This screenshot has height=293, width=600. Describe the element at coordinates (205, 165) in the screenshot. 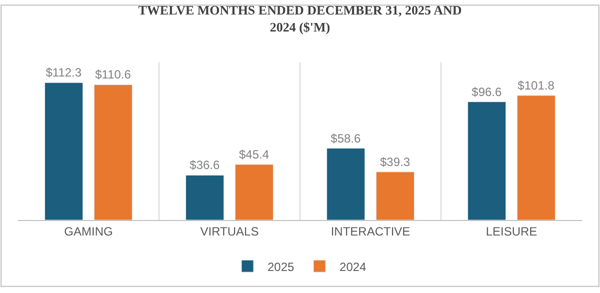

I see `data-label: $36.6` at that location.